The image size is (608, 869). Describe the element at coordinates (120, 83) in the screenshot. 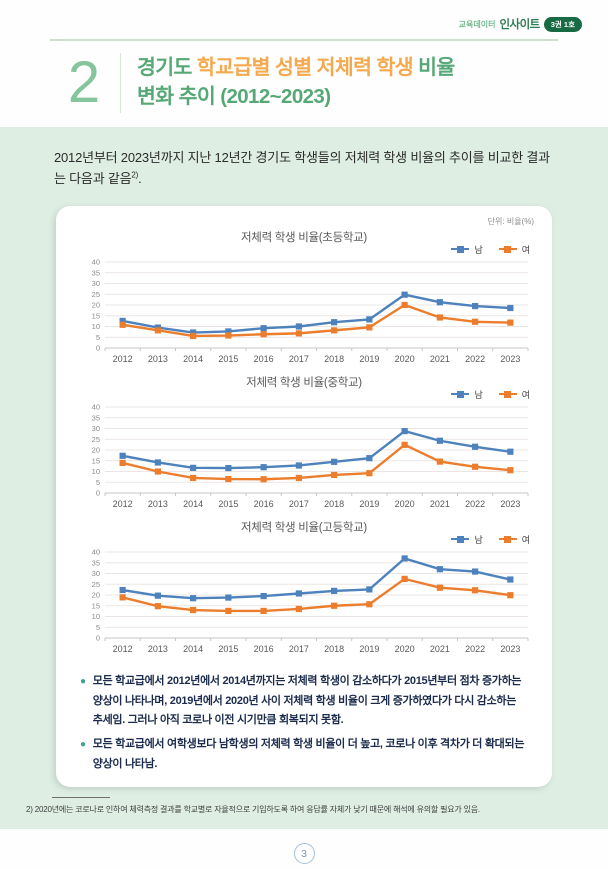

I see `title-vertical-divider` at that location.